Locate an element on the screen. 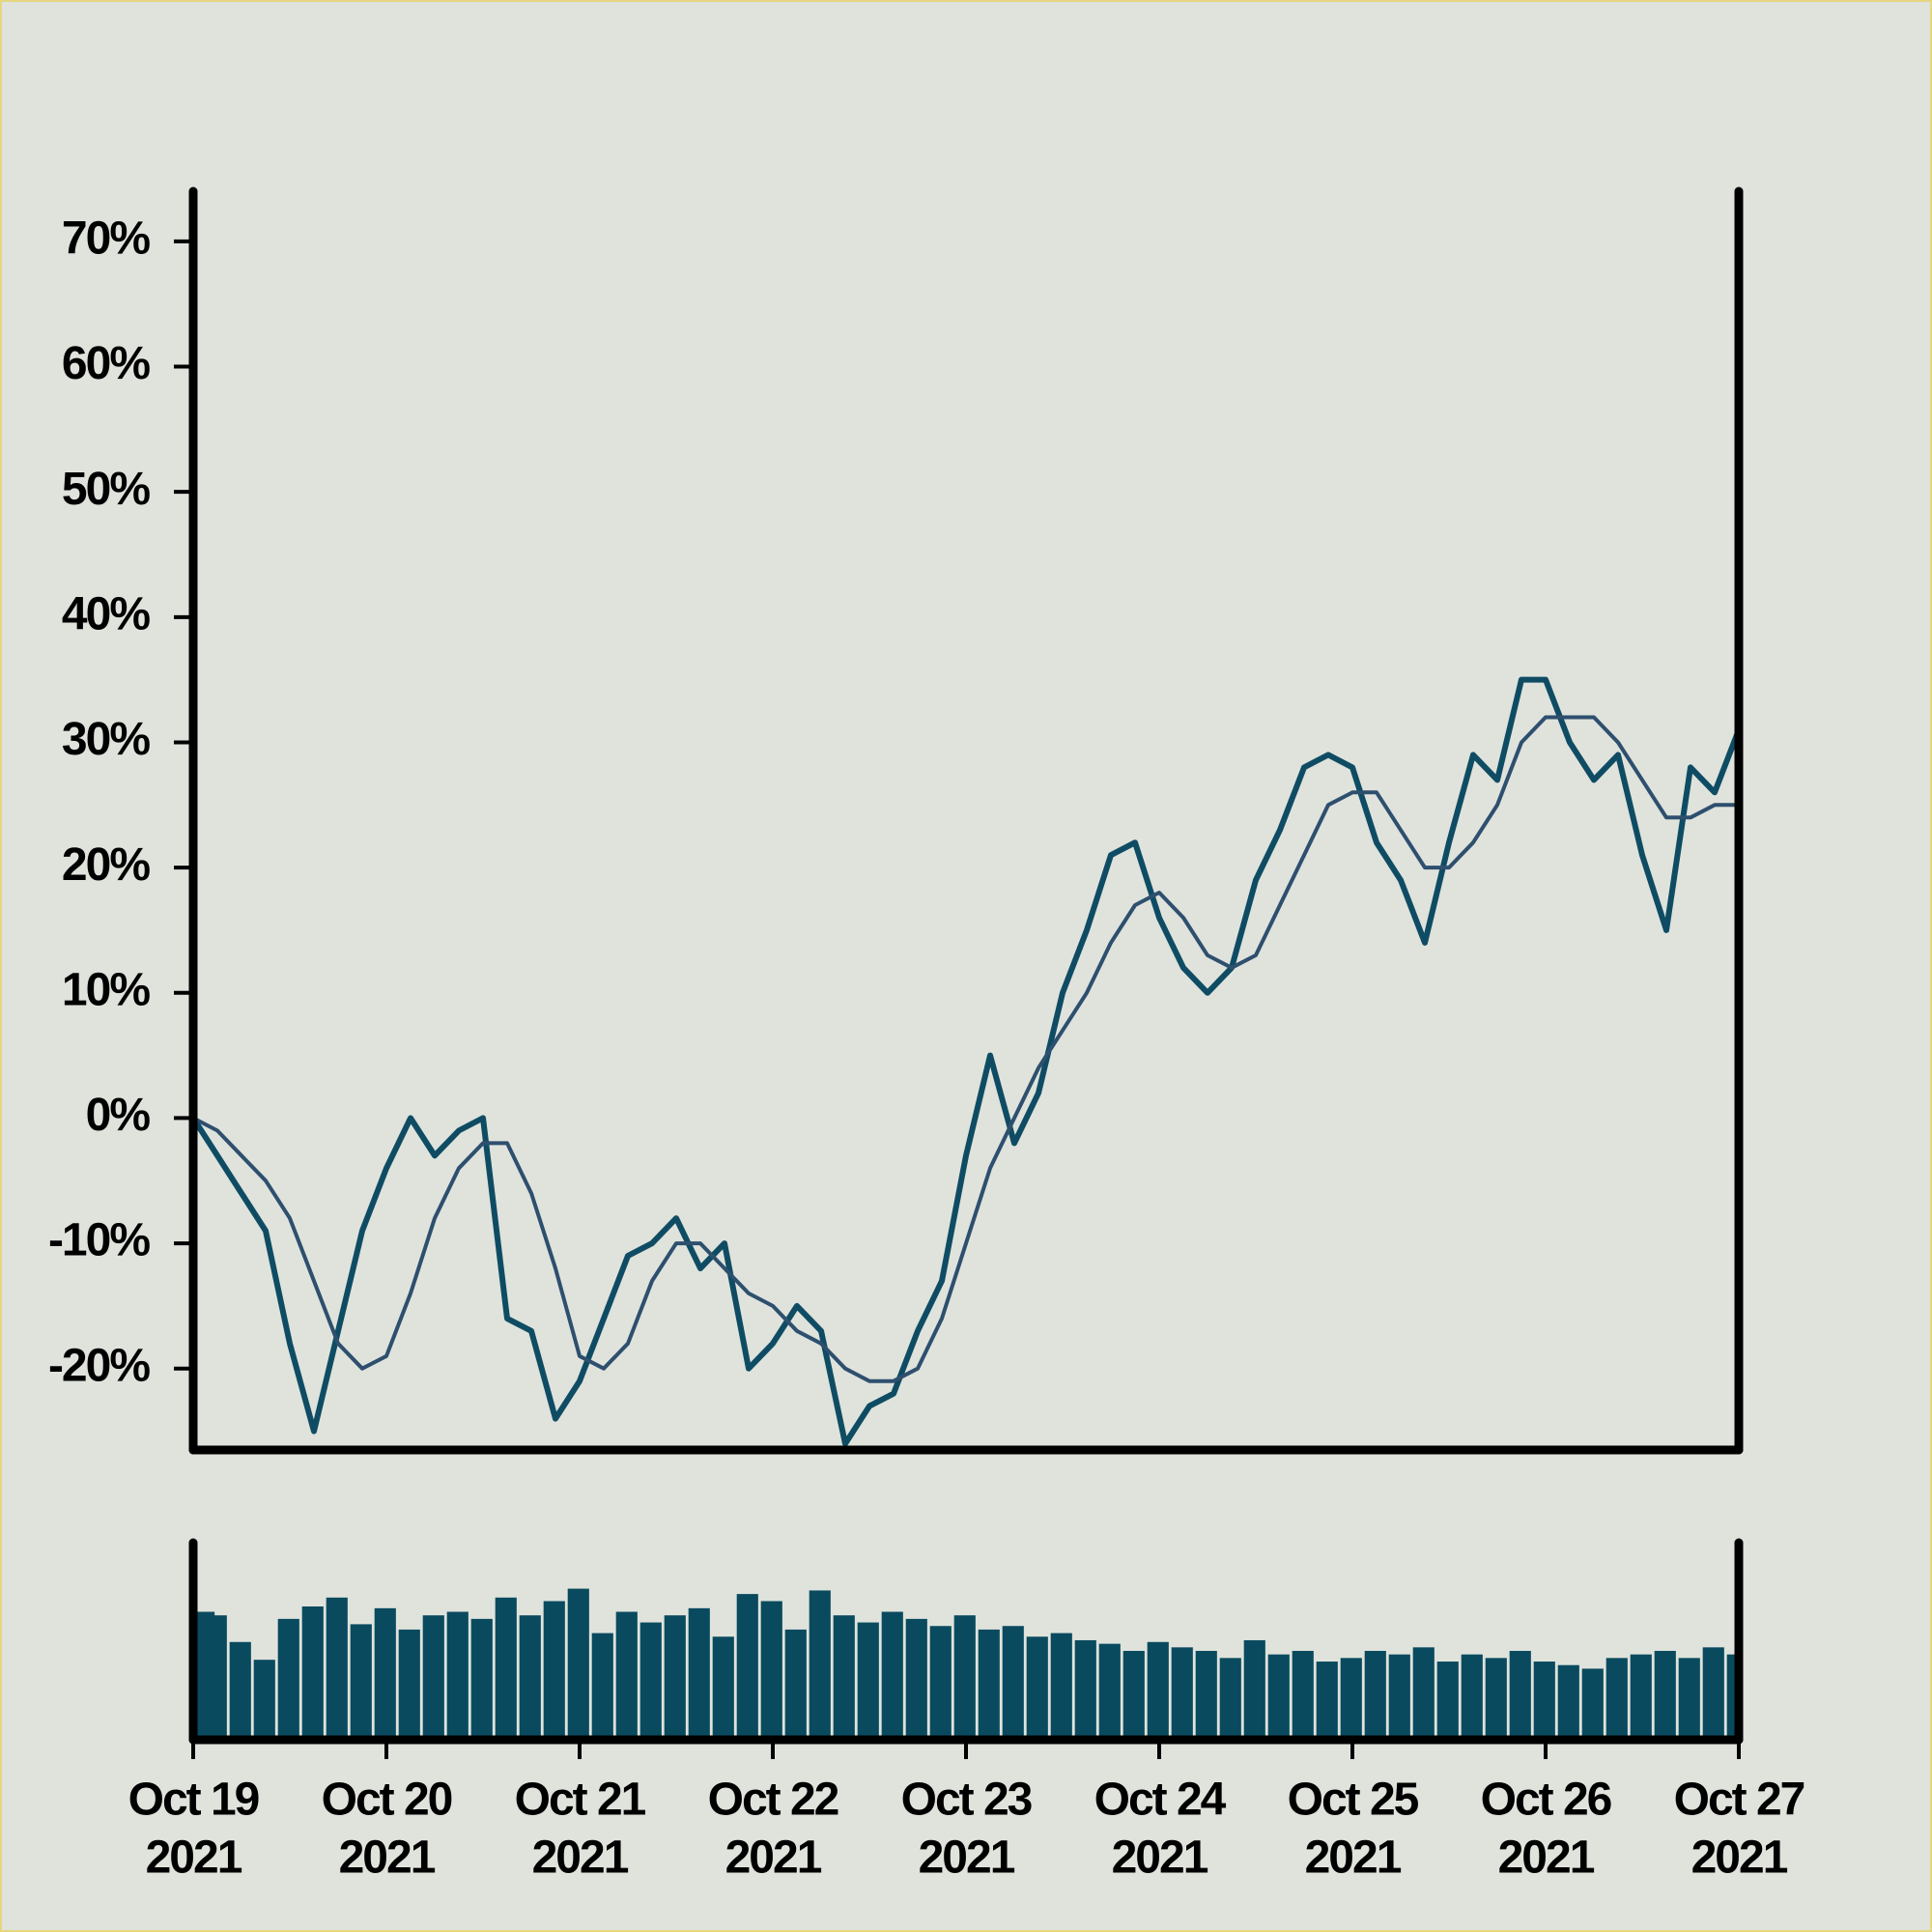 Image resolution: width=1932 pixels, height=1932 pixels. x-tick-label: Oct 21 is located at coordinates (580, 1800).